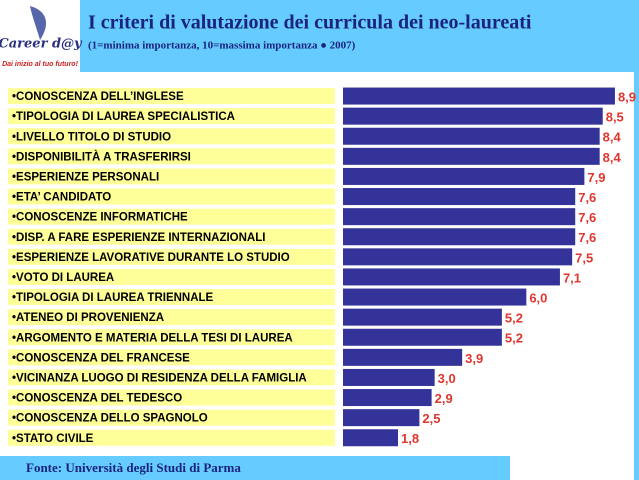 The height and width of the screenshot is (480, 639). I want to click on category-label: •VOTO DI LAUREA, so click(63, 278).